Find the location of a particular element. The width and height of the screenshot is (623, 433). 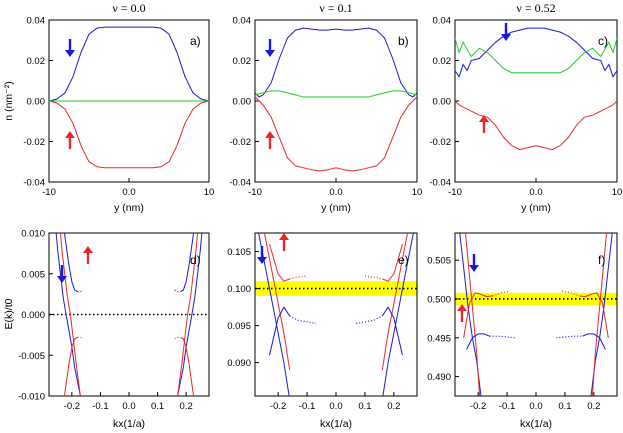

panel-d-spin-up-arrow is located at coordinates (88, 255).